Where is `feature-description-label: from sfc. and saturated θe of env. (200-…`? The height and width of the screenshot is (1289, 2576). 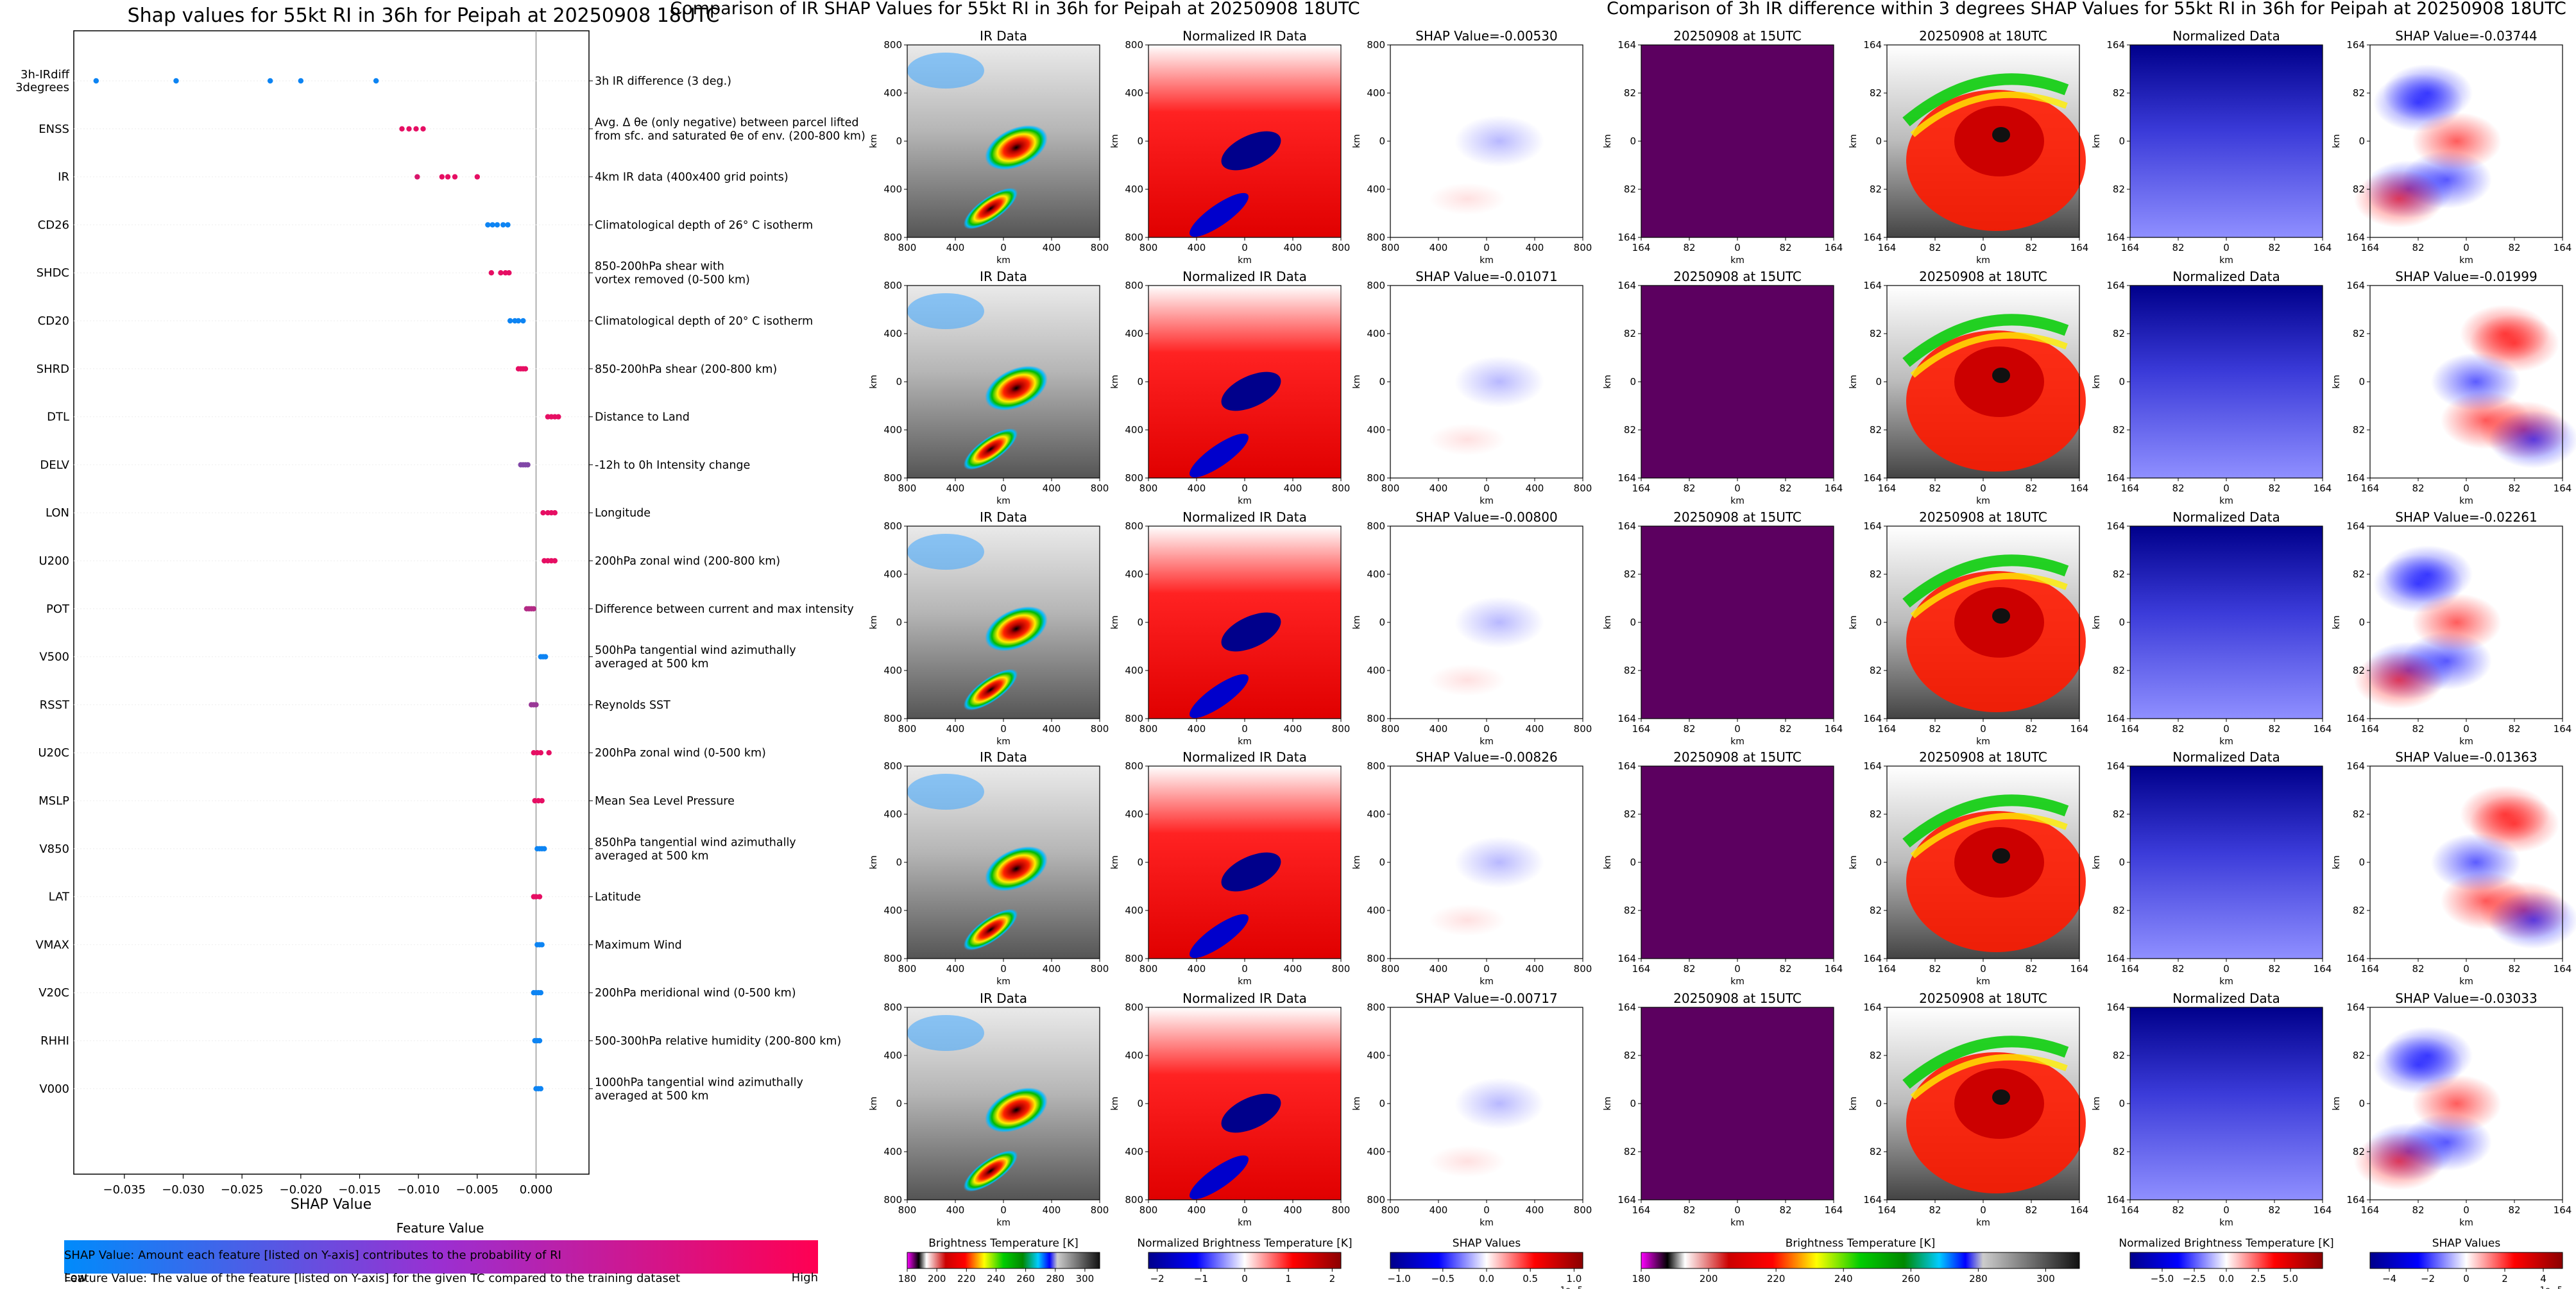
feature-description-label: from sfc. and saturated θe of env. (200-… is located at coordinates (730, 136).